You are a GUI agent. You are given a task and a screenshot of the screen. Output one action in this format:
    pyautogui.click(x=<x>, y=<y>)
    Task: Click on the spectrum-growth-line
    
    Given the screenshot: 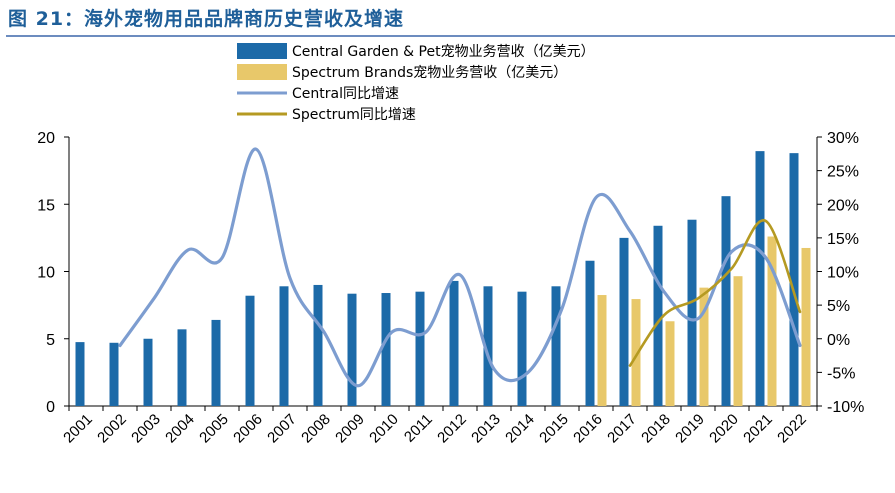 What is the action you would take?
    pyautogui.click(x=715, y=293)
    